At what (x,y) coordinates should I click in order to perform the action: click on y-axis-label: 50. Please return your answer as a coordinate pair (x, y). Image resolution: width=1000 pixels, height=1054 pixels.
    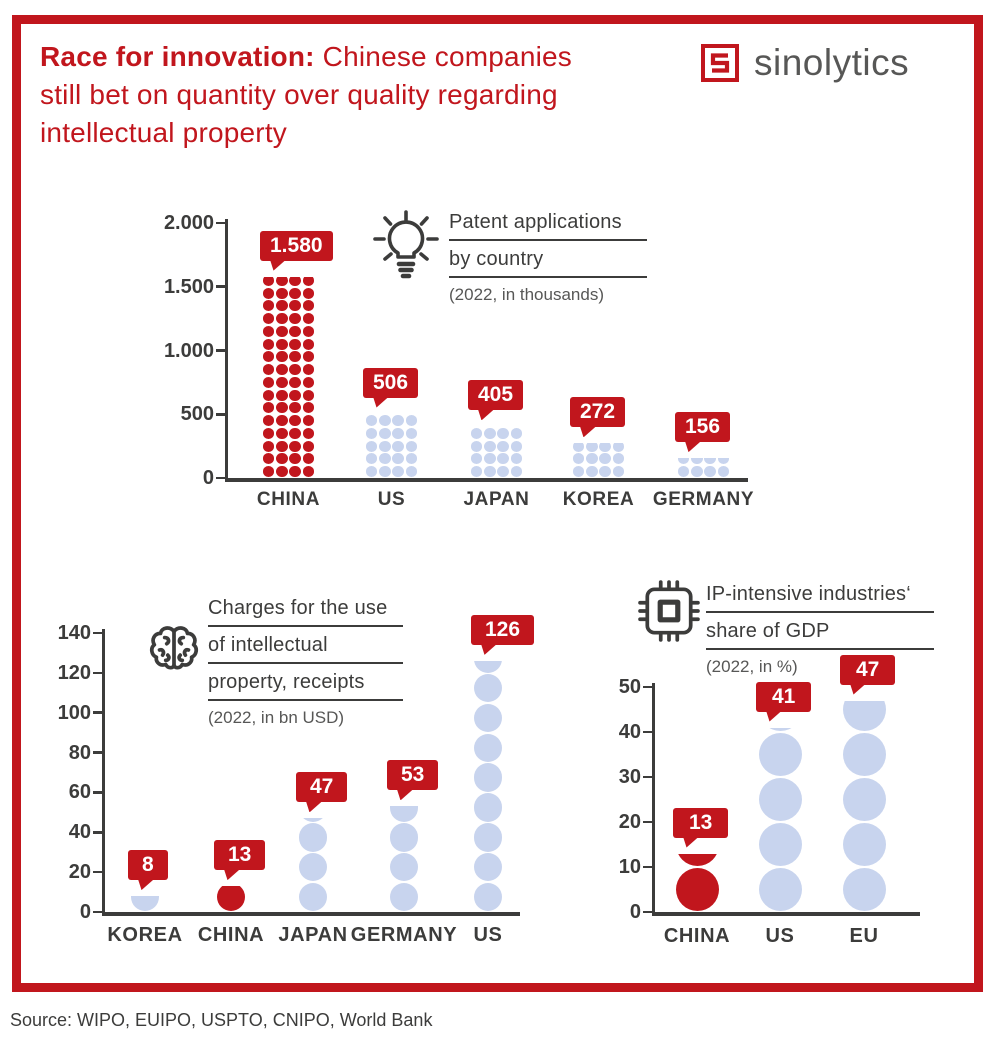
    Looking at the image, I should click on (629, 687).